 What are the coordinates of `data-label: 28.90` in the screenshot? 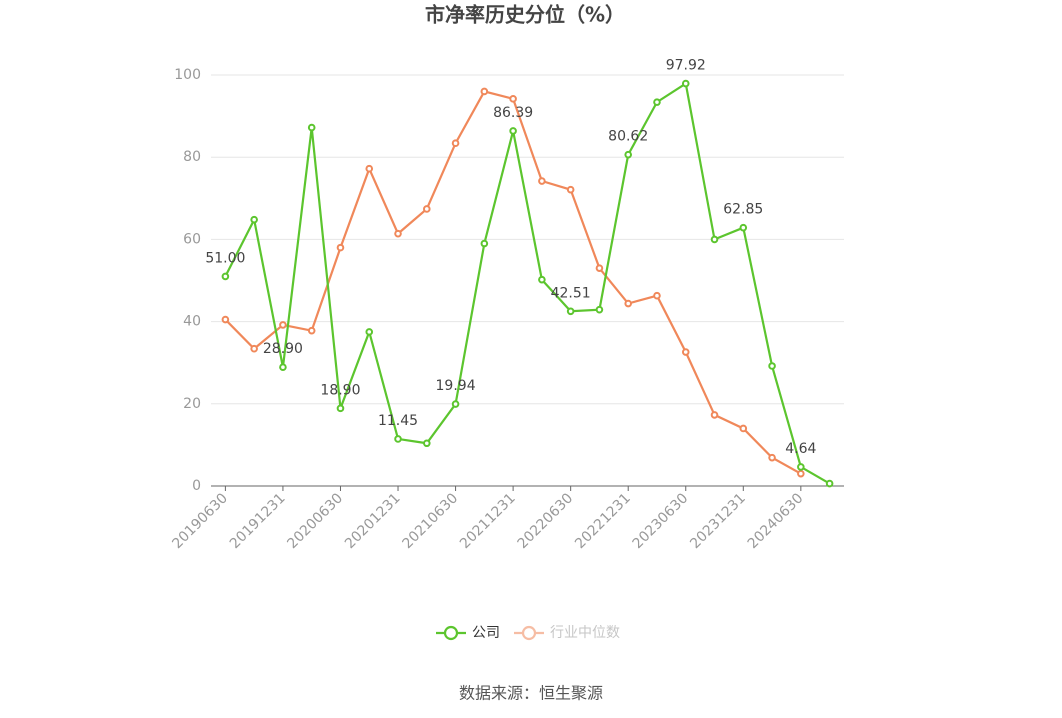 It's located at (283, 349).